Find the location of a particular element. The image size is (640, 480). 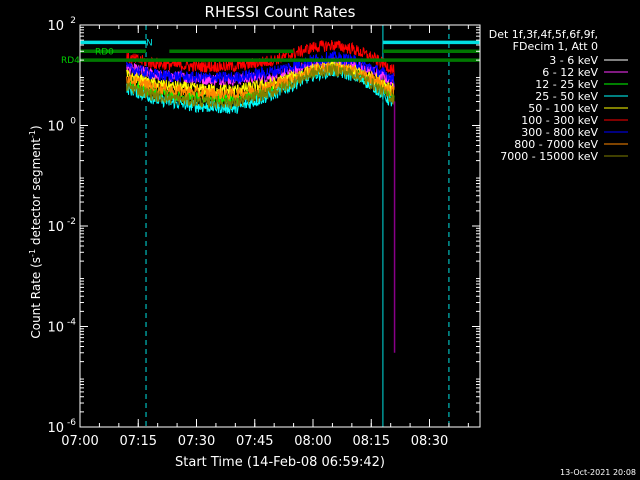

x-tick-label-1: 07:15 is located at coordinates (138, 441).